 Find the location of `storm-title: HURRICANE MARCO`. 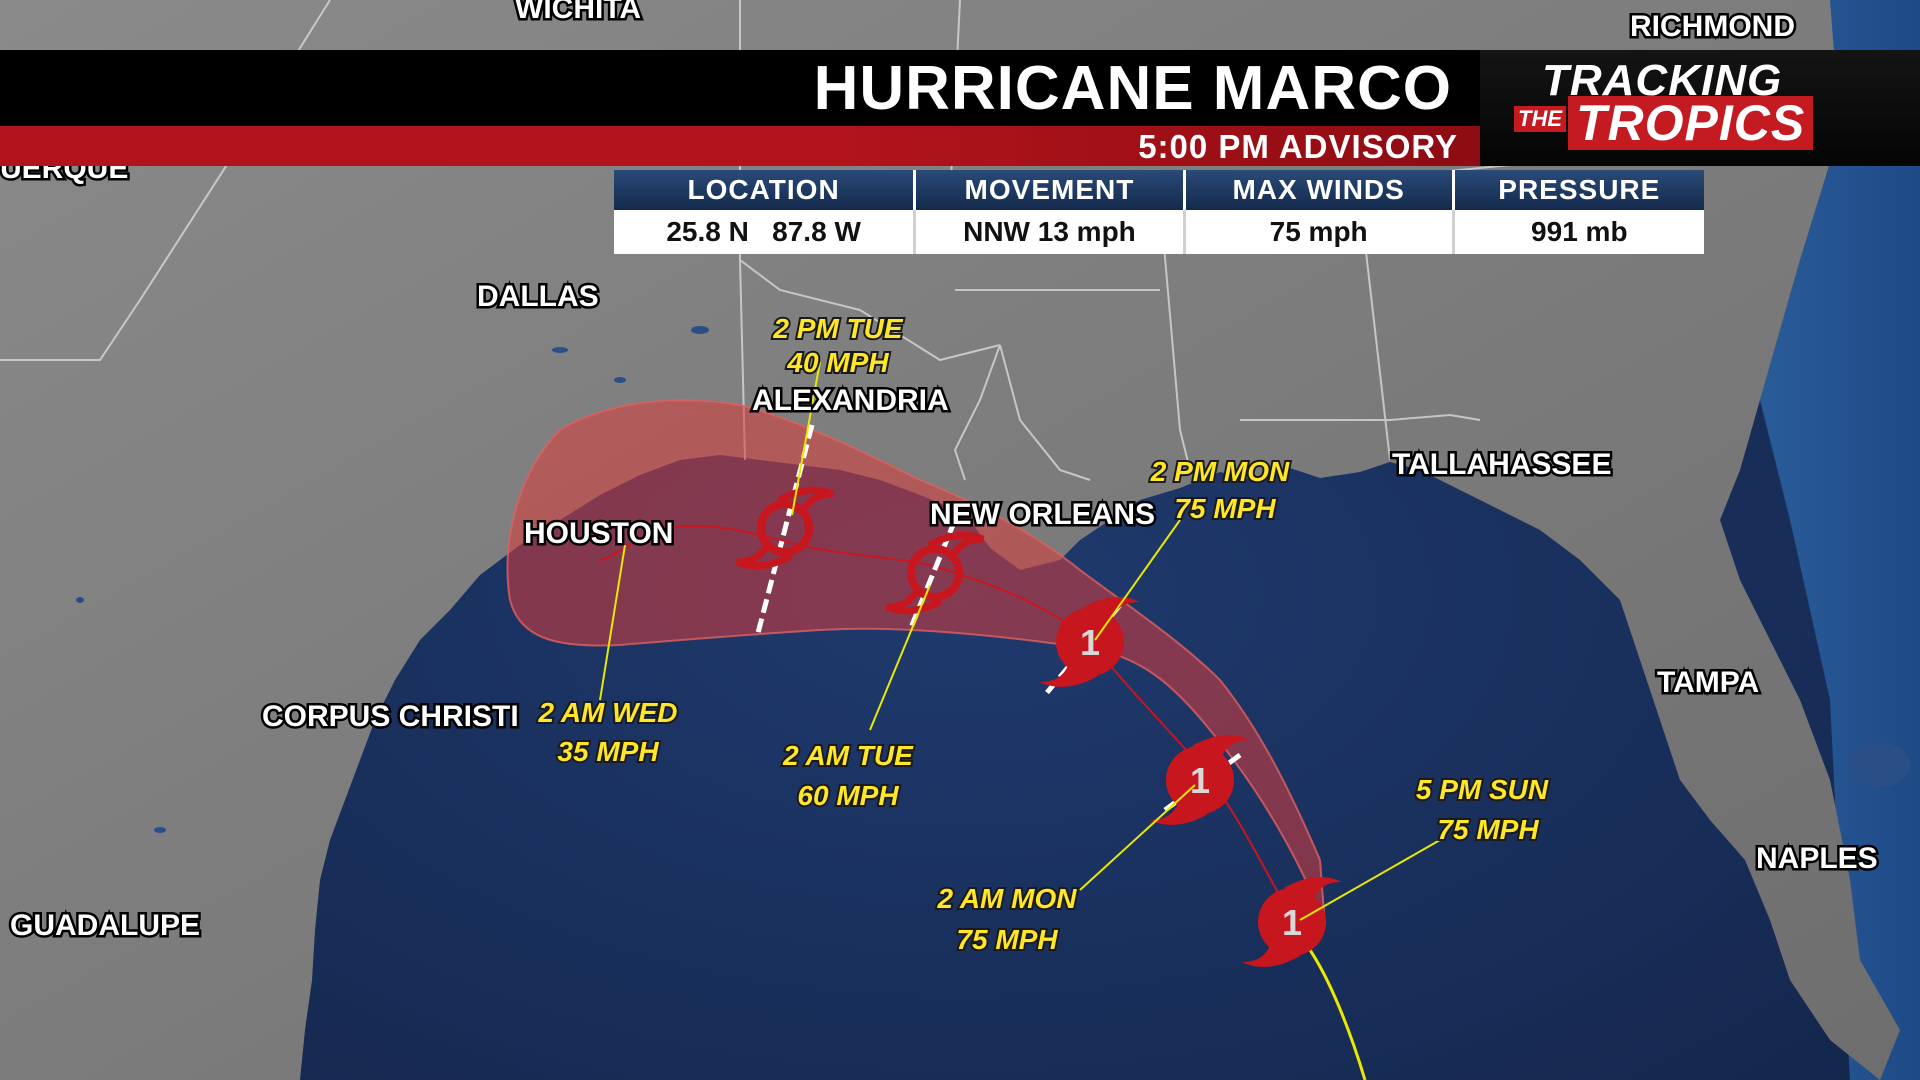

storm-title: HURRICANE MARCO is located at coordinates (1132, 88).